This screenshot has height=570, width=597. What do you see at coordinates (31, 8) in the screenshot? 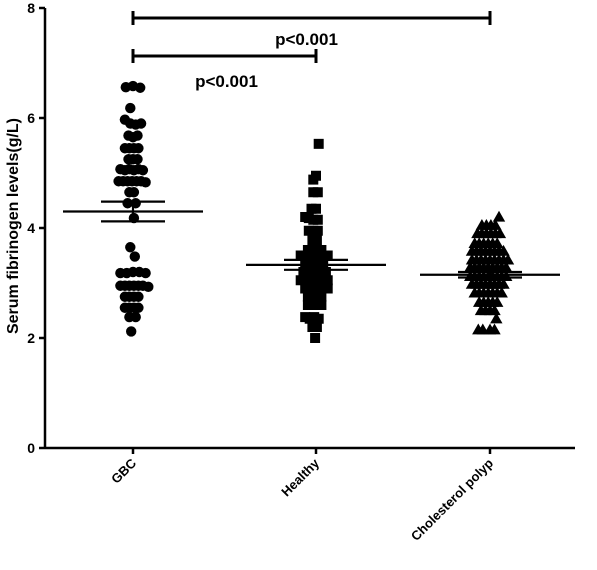
I see `y-tick-label: 8` at bounding box center [31, 8].